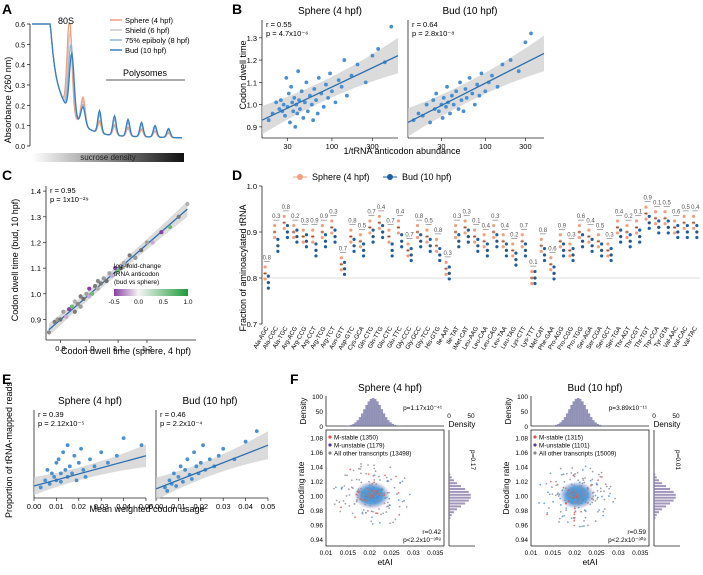 This screenshot has width=703, height=575. What do you see at coordinates (7, 175) in the screenshot?
I see `panel-c-label: C` at bounding box center [7, 175].